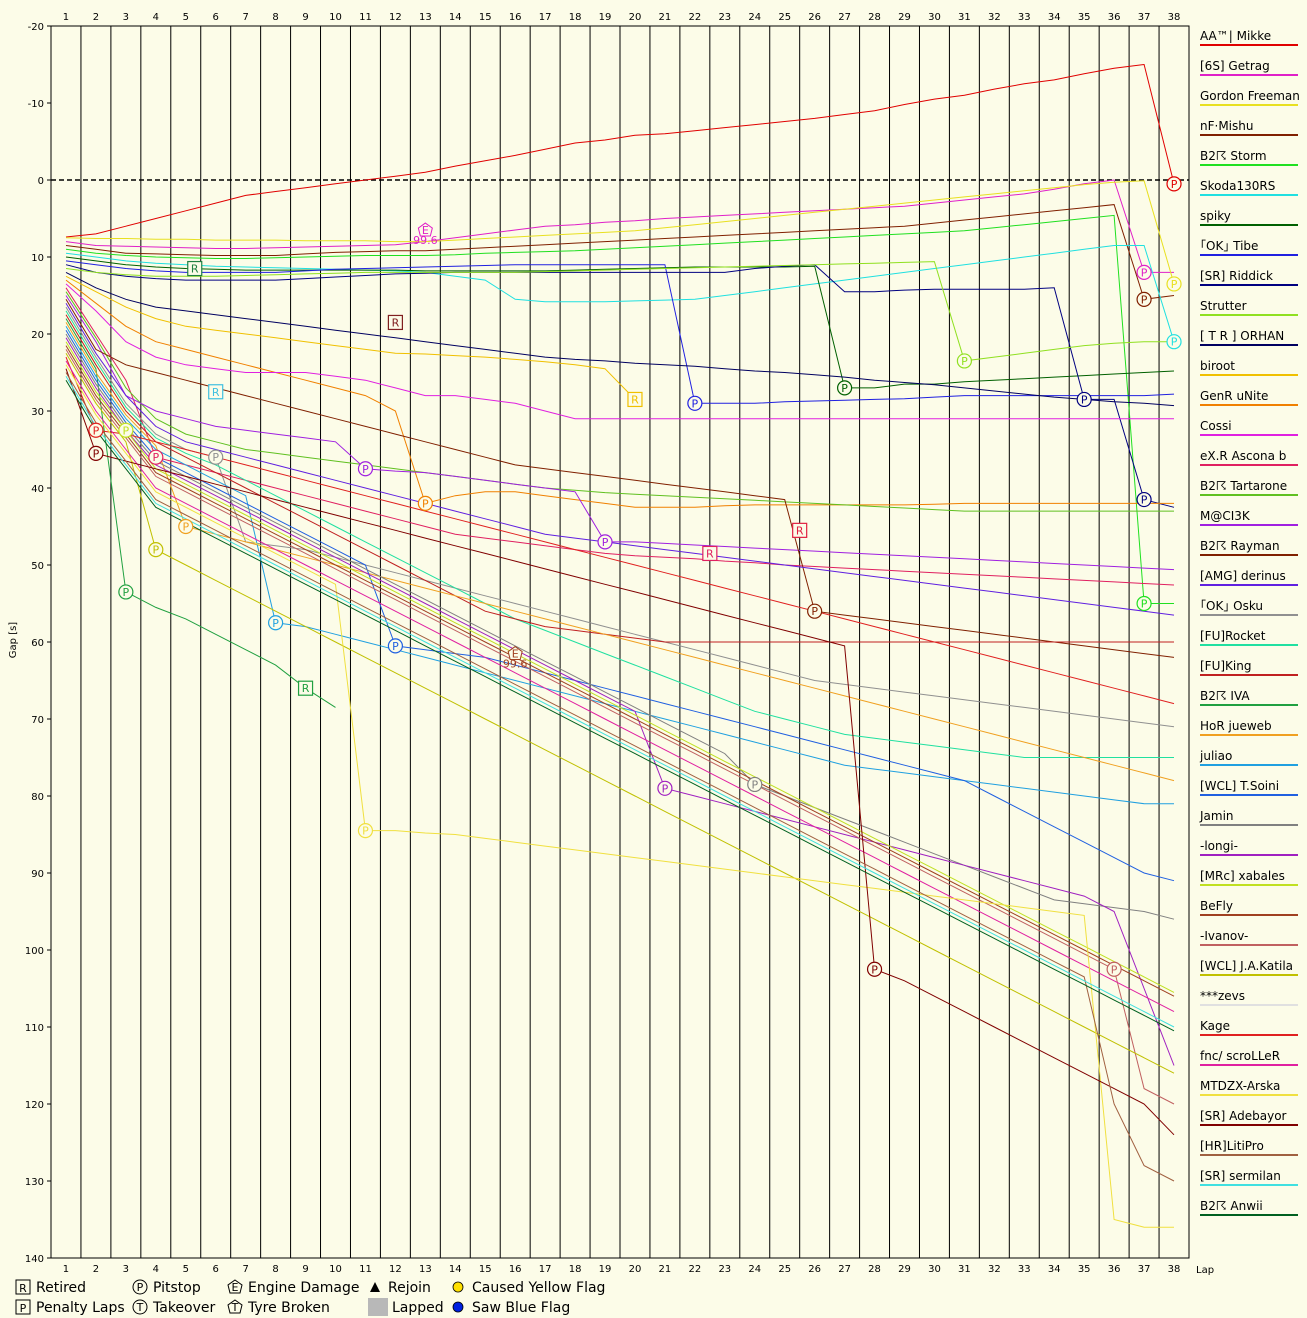 This screenshot has height=1318, width=1307. Describe the element at coordinates (1226, 126) in the screenshot. I see `legend-entry-label: nF·Mishu` at that location.